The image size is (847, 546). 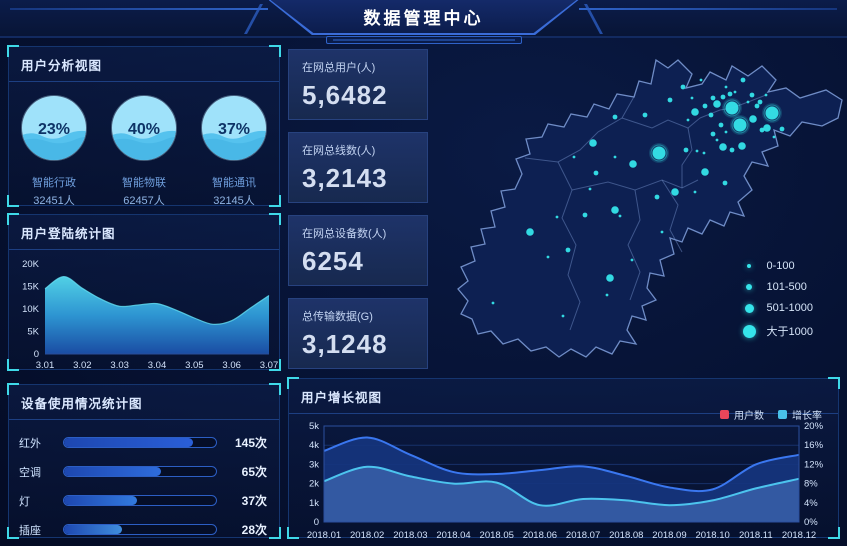 I want to click on device-bar-row: 红外 145次, so click(x=143, y=442).